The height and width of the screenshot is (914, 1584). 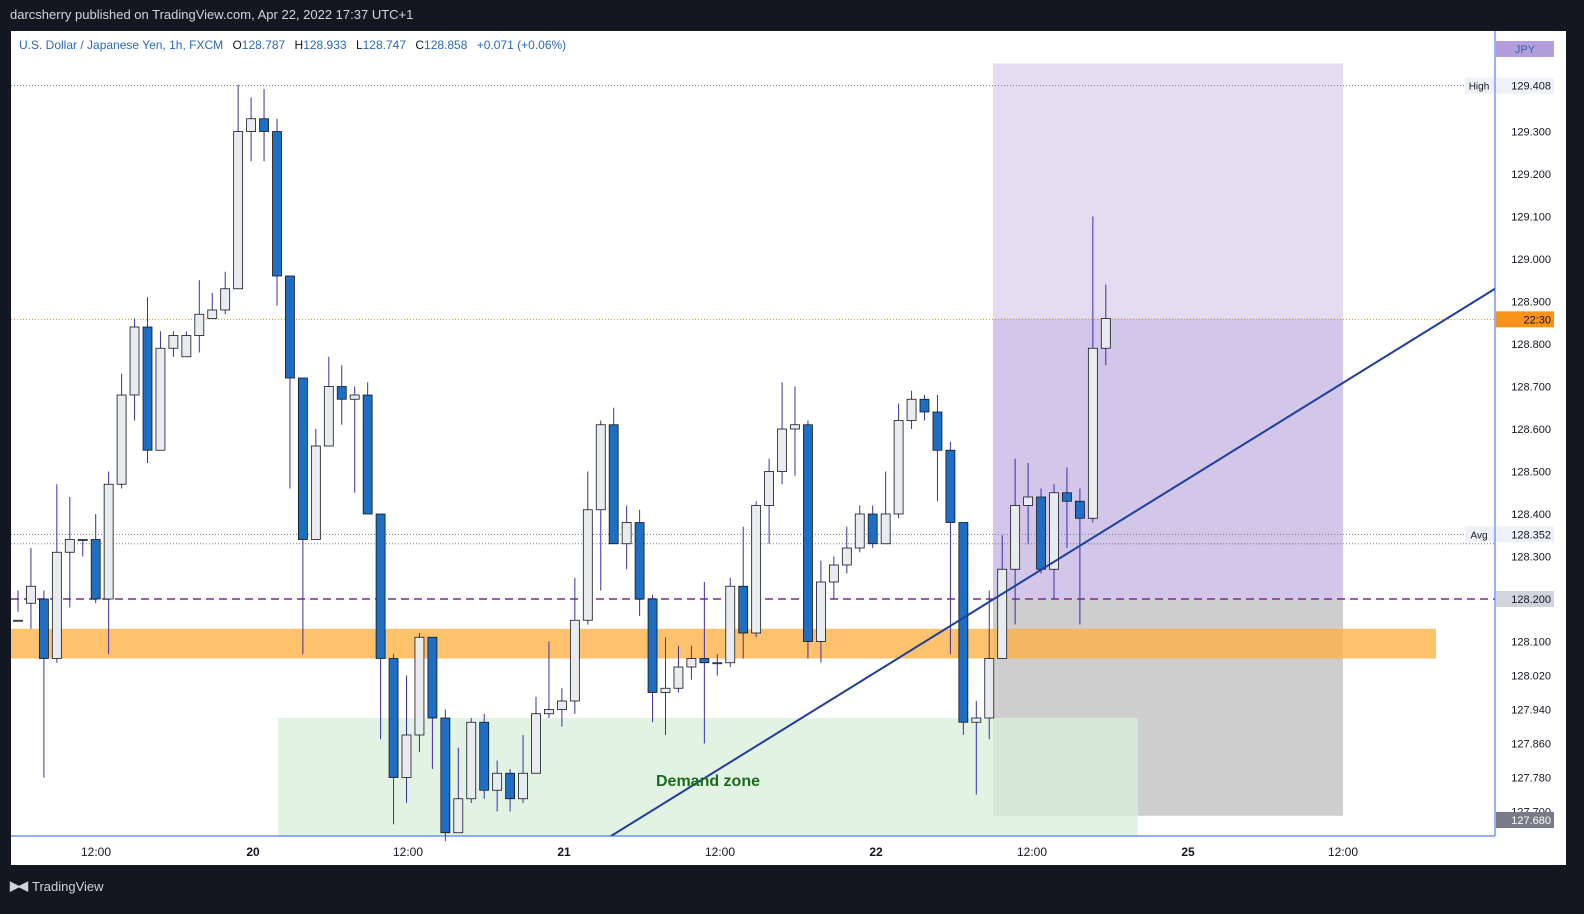 I want to click on low-label: L, so click(x=359, y=45).